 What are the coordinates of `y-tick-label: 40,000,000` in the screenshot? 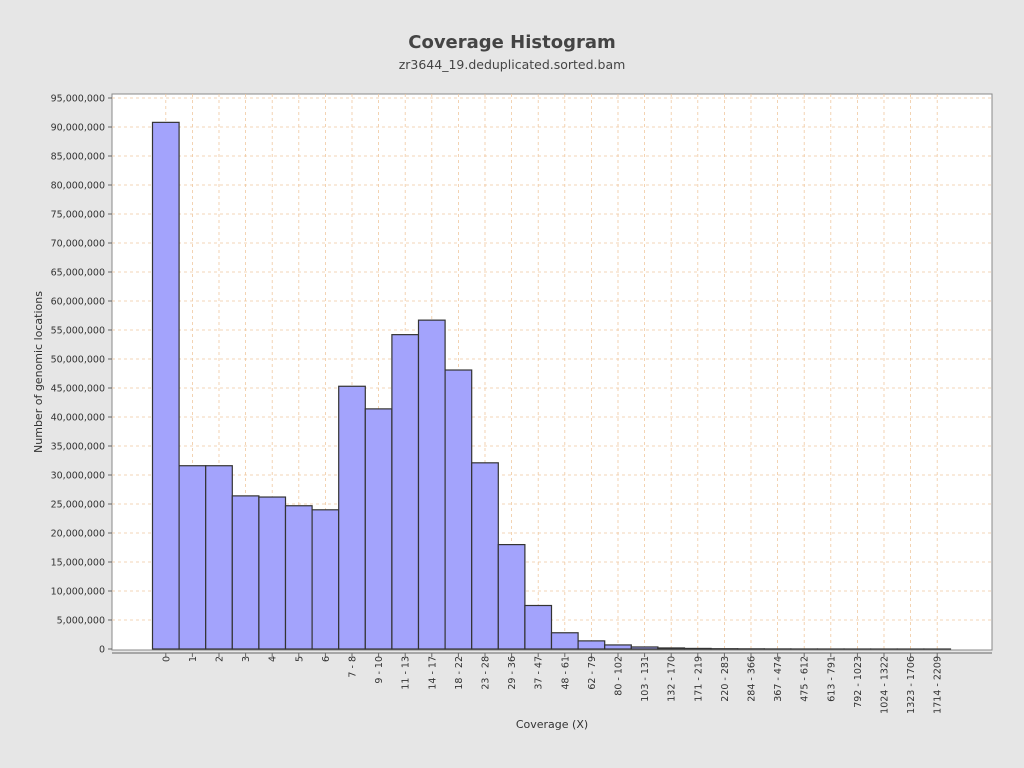 It's located at (78, 418).